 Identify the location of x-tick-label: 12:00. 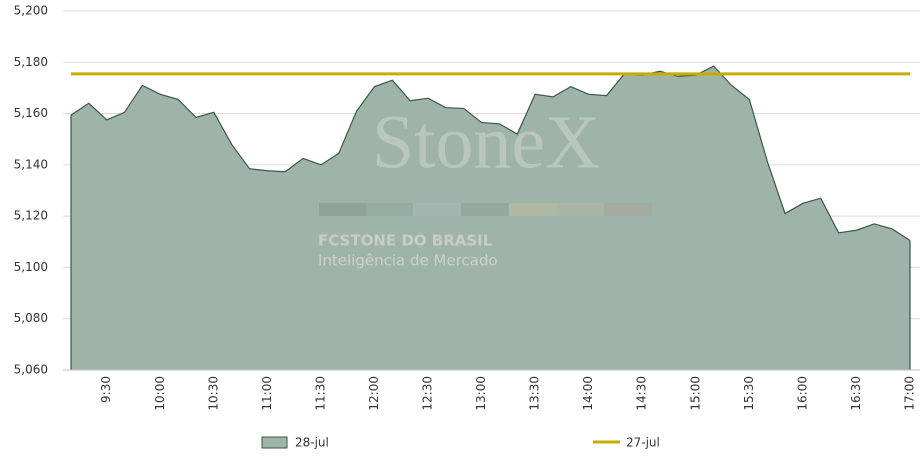
(374, 393).